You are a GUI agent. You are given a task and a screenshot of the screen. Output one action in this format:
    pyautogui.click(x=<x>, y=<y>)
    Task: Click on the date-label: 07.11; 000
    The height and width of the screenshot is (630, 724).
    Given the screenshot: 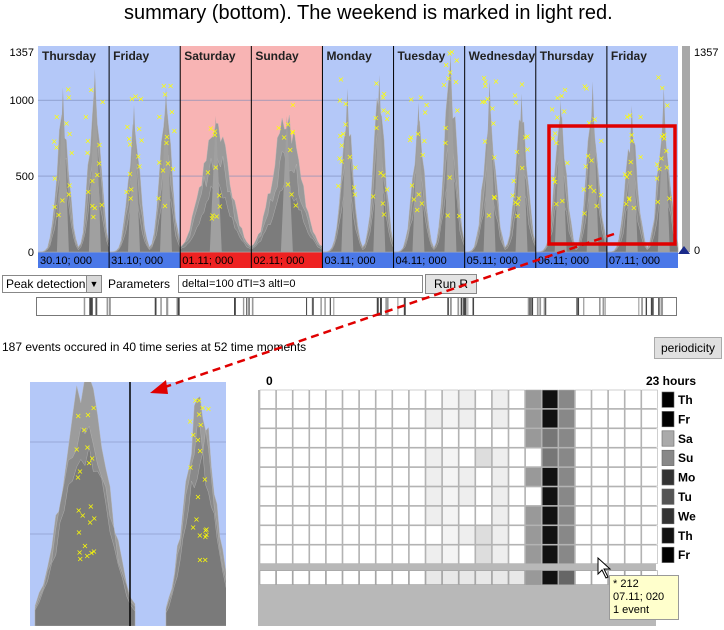 What is the action you would take?
    pyautogui.click(x=634, y=261)
    